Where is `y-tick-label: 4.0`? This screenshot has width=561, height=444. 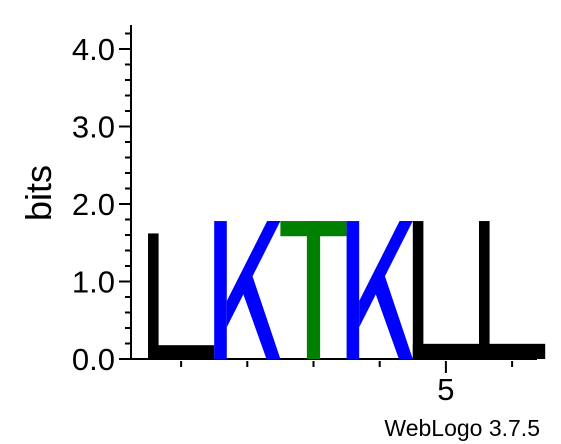 y-tick-label: 4.0 is located at coordinates (93, 49).